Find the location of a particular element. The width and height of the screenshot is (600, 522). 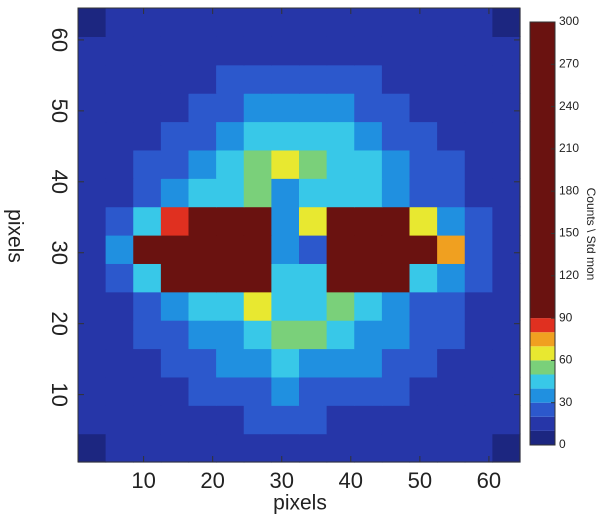

x-tick-label: 50 is located at coordinates (420, 480).